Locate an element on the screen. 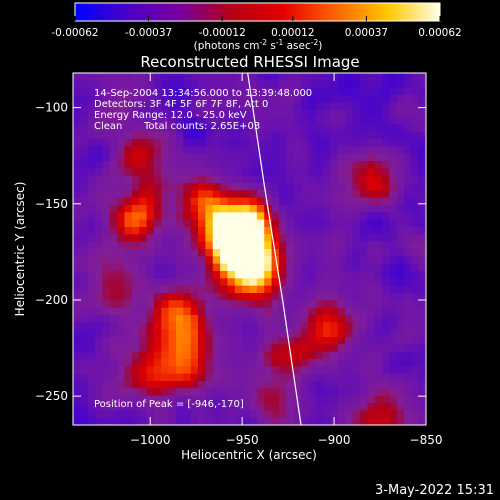 Image resolution: width=500 pixels, height=500 pixels. colorbar-ticks is located at coordinates (257, 18).